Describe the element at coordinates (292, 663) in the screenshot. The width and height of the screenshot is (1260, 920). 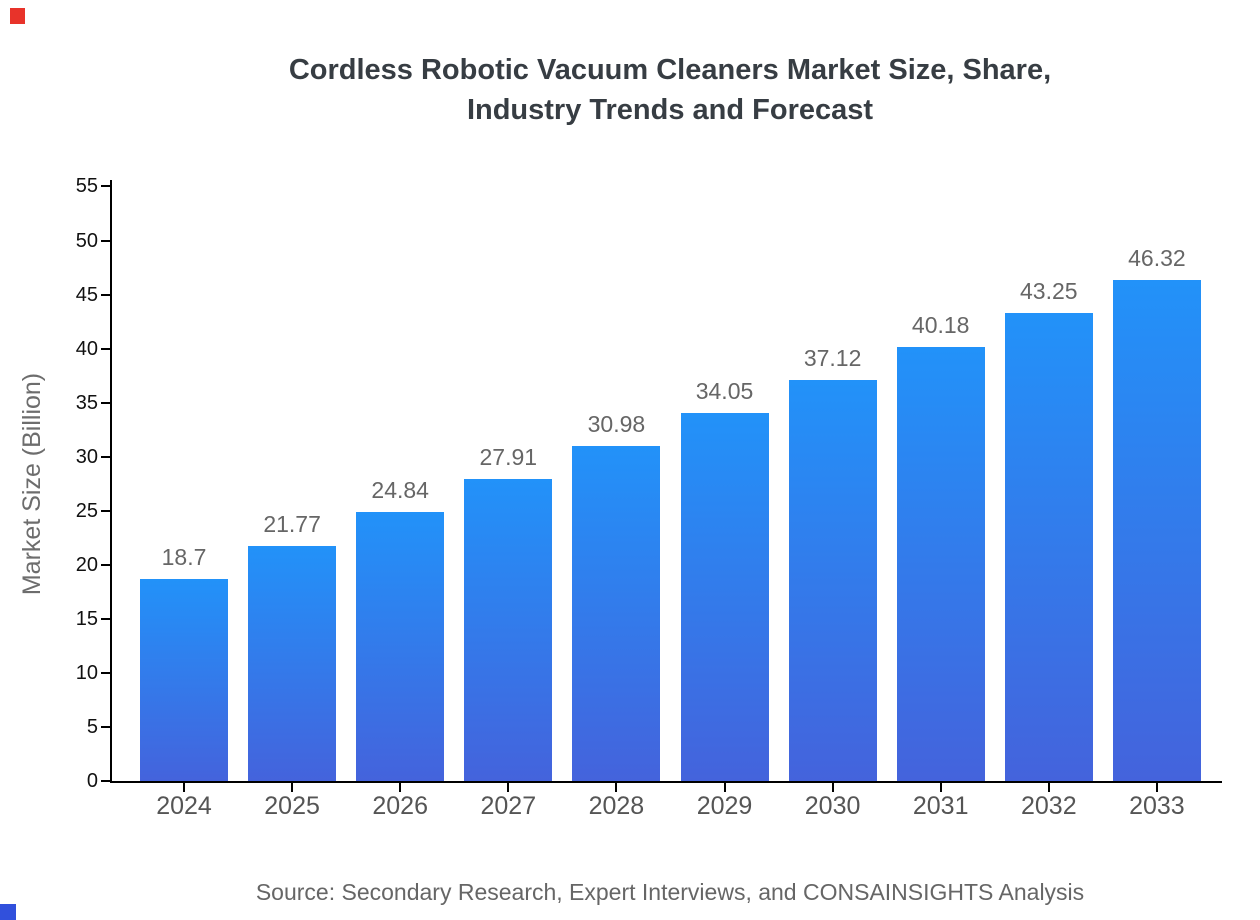
I see `bar-2025` at that location.